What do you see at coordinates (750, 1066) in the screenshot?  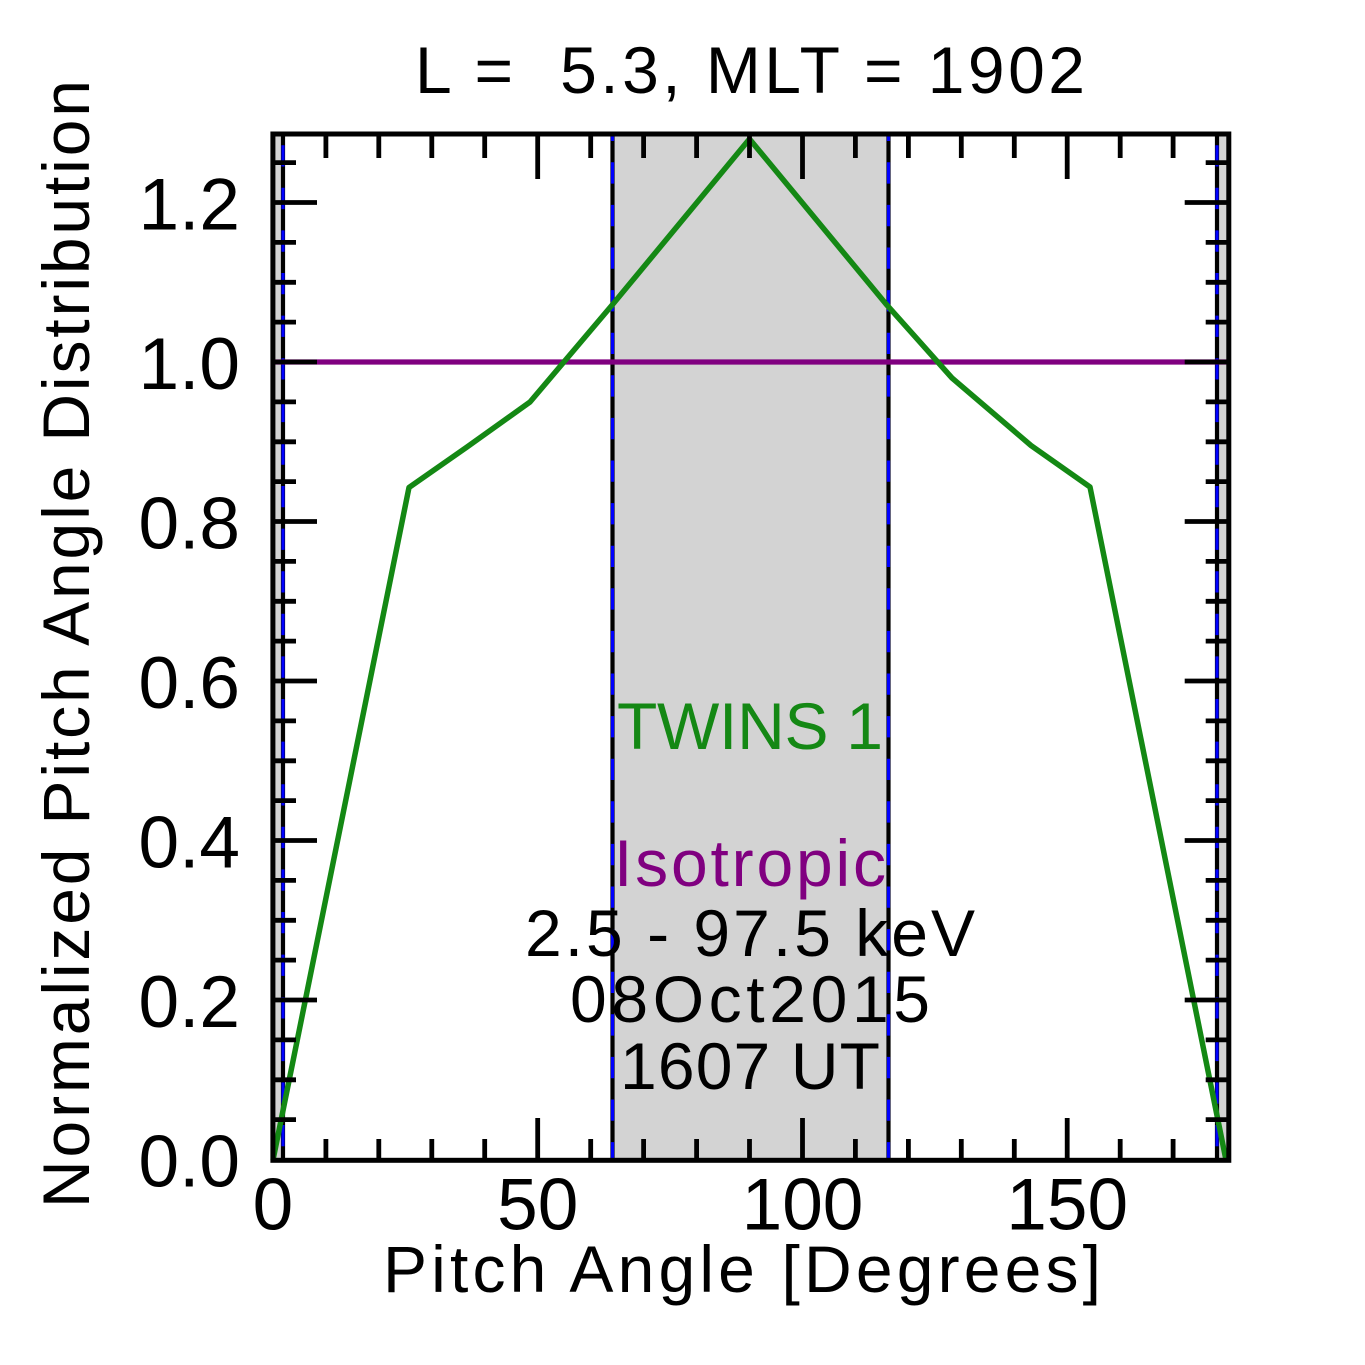 I see `svg-text: 1607 UT` at bounding box center [750, 1066].